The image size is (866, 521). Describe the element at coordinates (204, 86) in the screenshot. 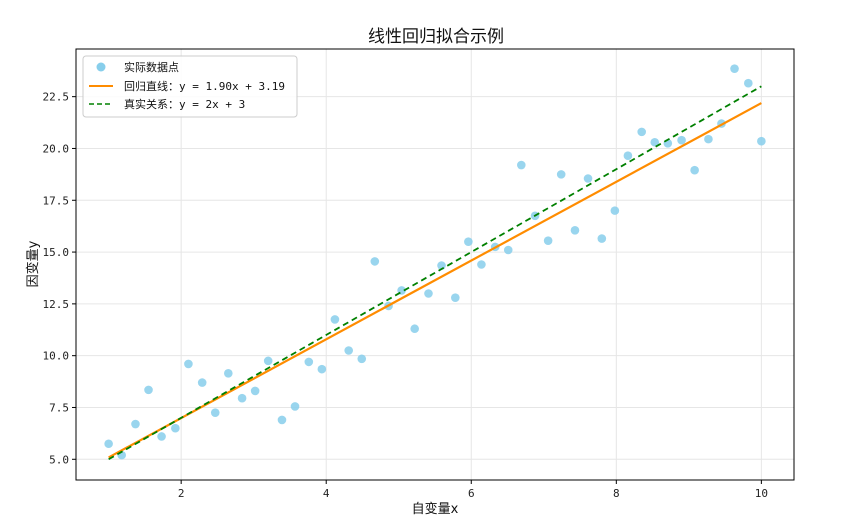

I see `legend-label-regression: 回归直线：y = 1.90x + 3.19` at that location.